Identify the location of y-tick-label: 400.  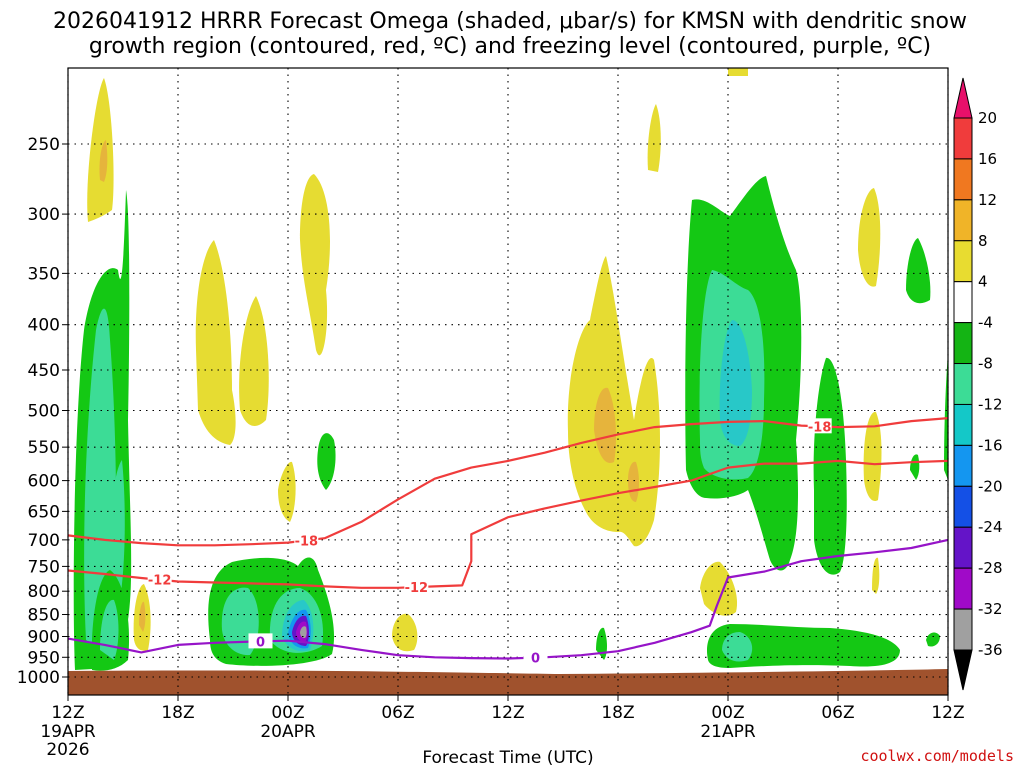
(44, 326).